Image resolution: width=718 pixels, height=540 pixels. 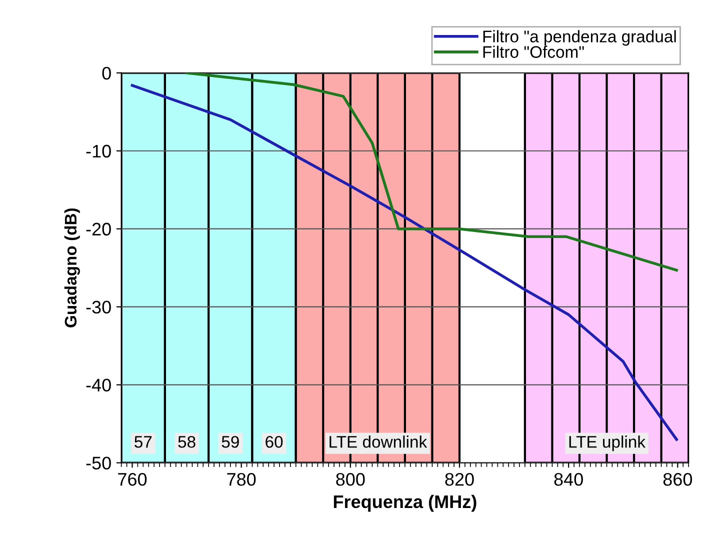 What do you see at coordinates (98, 151) in the screenshot?
I see `y-tick-label: -10` at bounding box center [98, 151].